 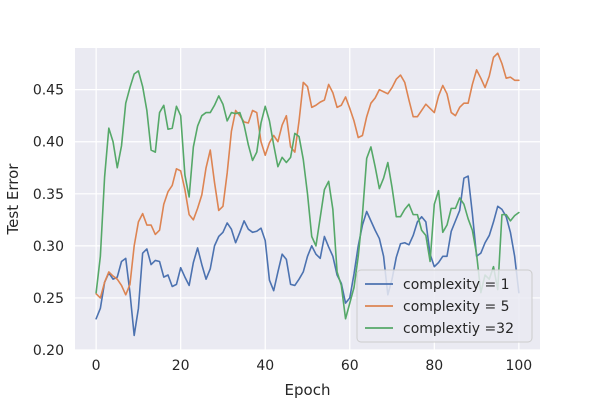 What do you see at coordinates (312, 366) in the screenshot?
I see `x-tick-labels: 0 20 40 60 80 100` at bounding box center [312, 366].